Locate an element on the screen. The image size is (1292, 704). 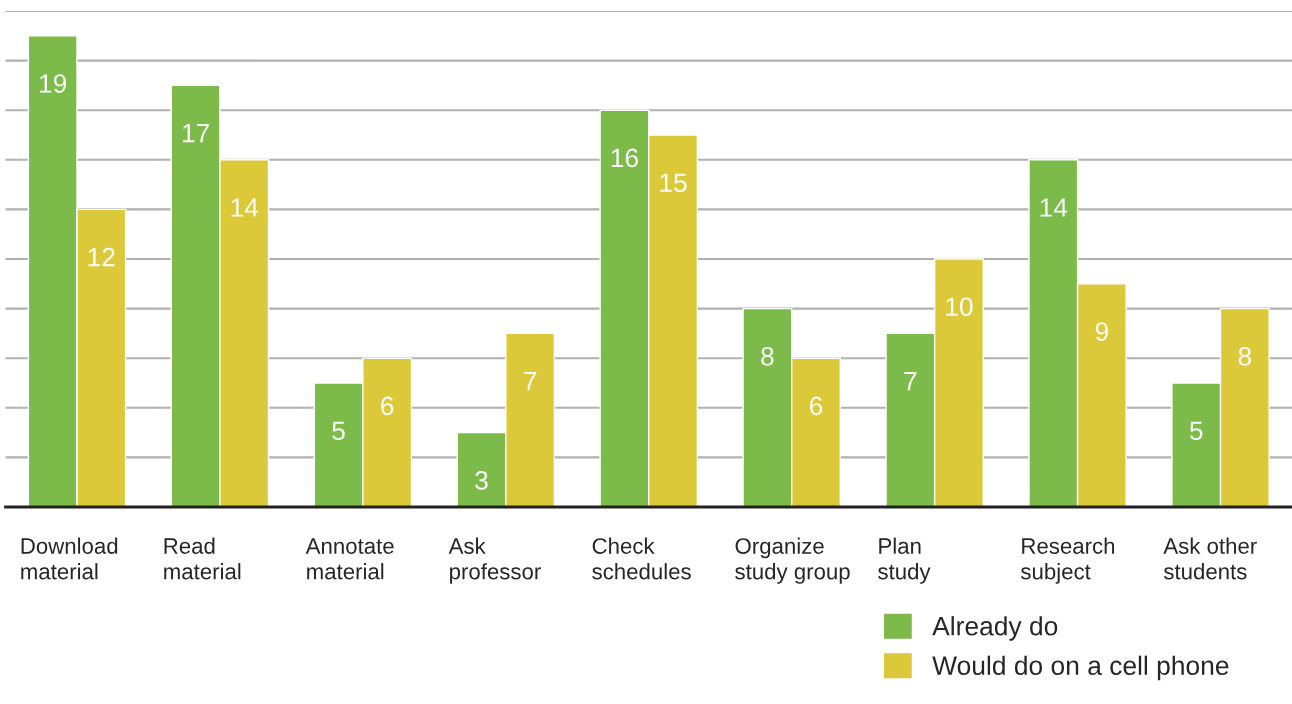
x-tick-label: Read material is located at coordinates (202, 558).